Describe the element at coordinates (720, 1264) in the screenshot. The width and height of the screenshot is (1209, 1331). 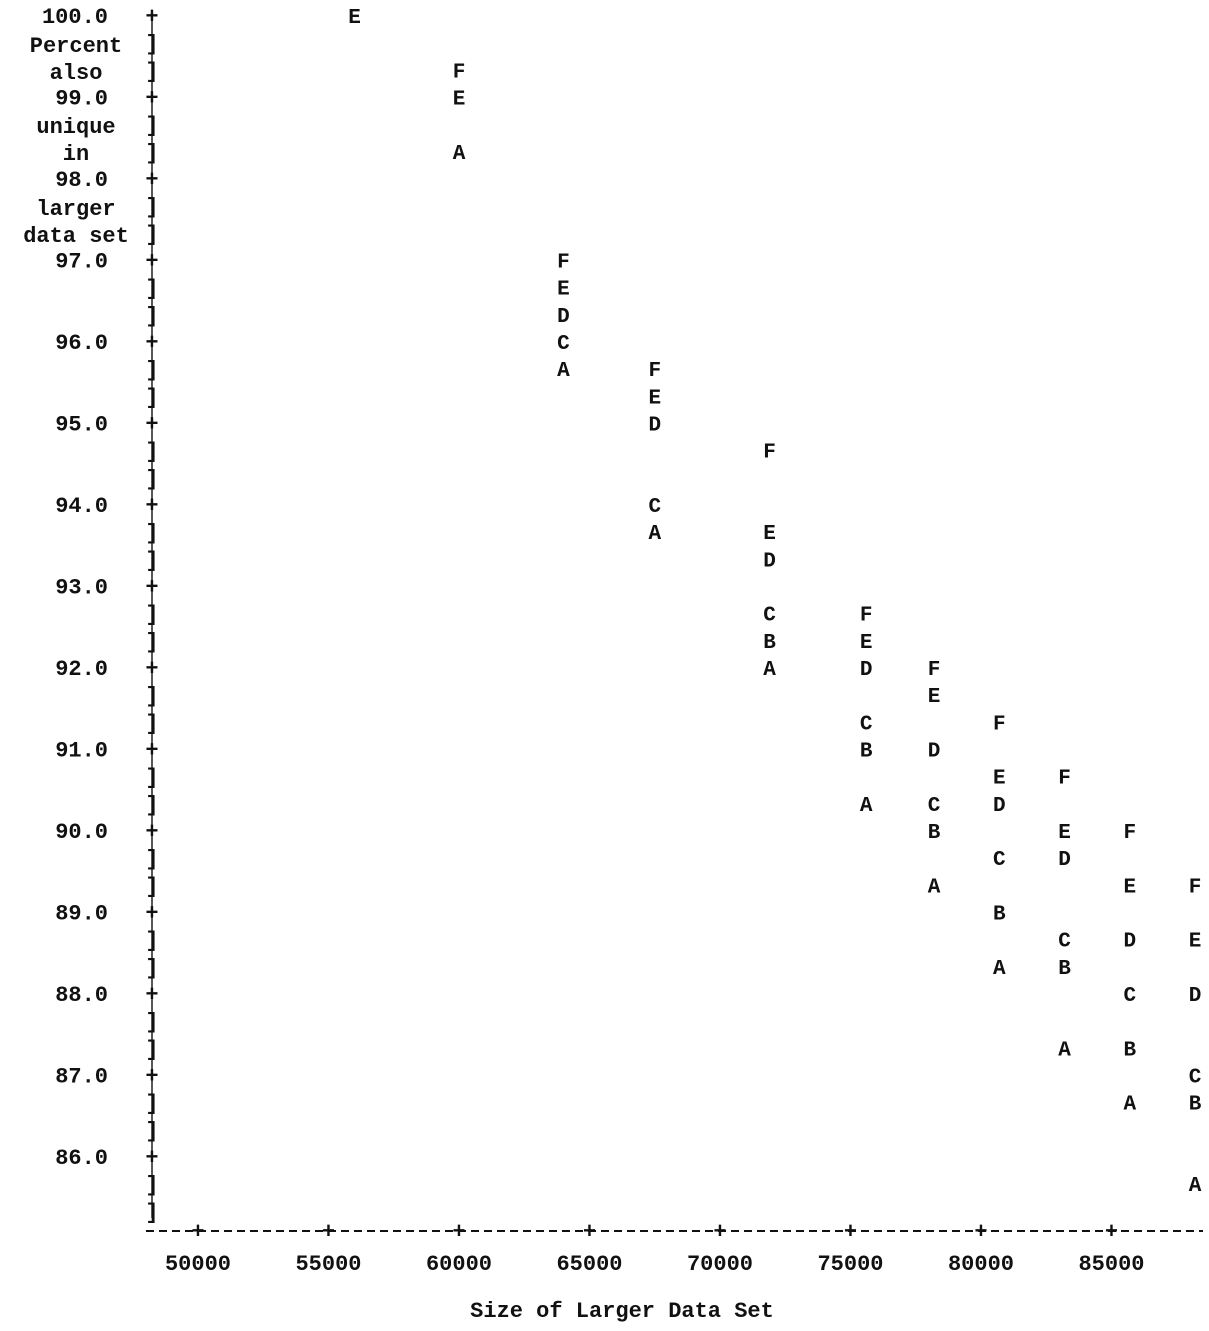
I see `x-tick-label: 70000` at that location.